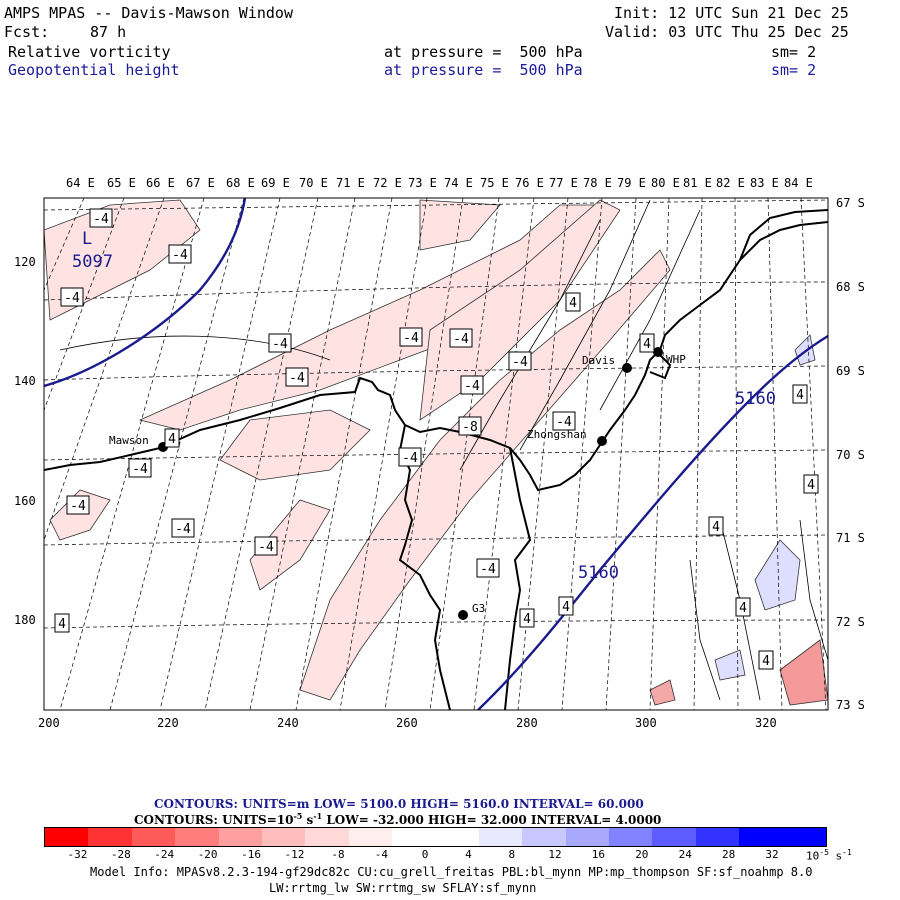  Describe the element at coordinates (829, 855) in the screenshot. I see `colorbar-unit: 10-5 s-1` at that location.